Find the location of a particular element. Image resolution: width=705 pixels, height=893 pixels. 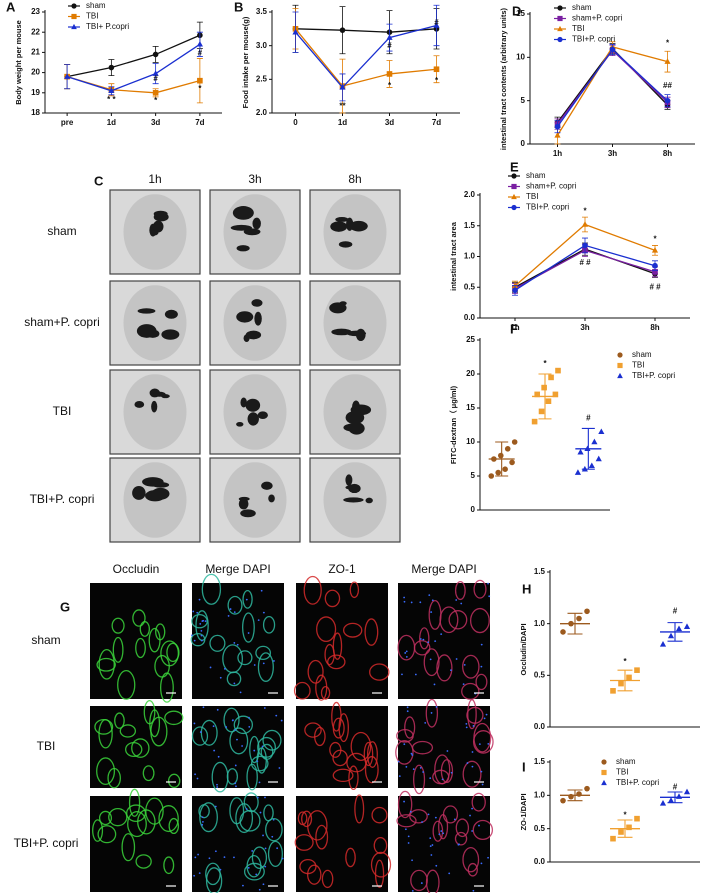

annotation: # # is located at coordinates (585, 262).